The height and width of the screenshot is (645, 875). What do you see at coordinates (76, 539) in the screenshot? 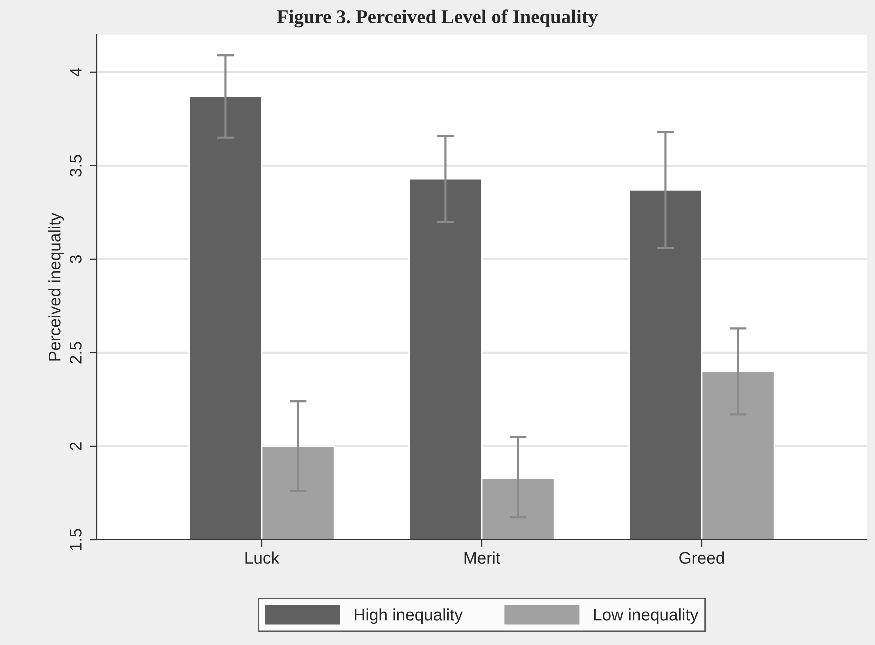
I see `y-tick-label: 1.5` at bounding box center [76, 539].